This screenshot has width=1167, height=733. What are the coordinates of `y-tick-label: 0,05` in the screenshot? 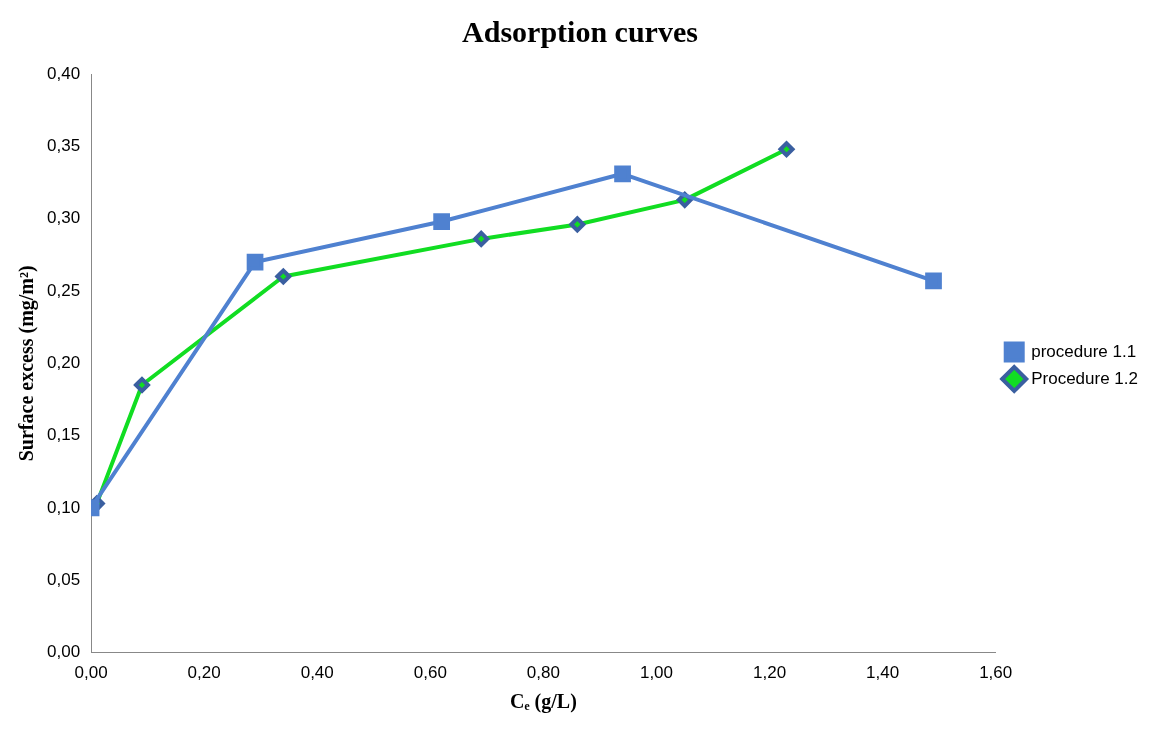 It's located at (63, 579).